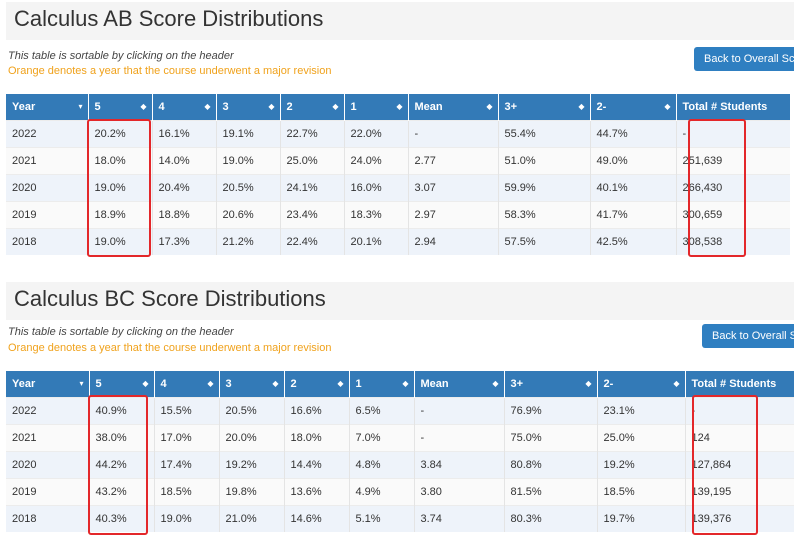  Describe the element at coordinates (316, 518) in the screenshot. I see `table-cell-2: 14.6%` at that location.